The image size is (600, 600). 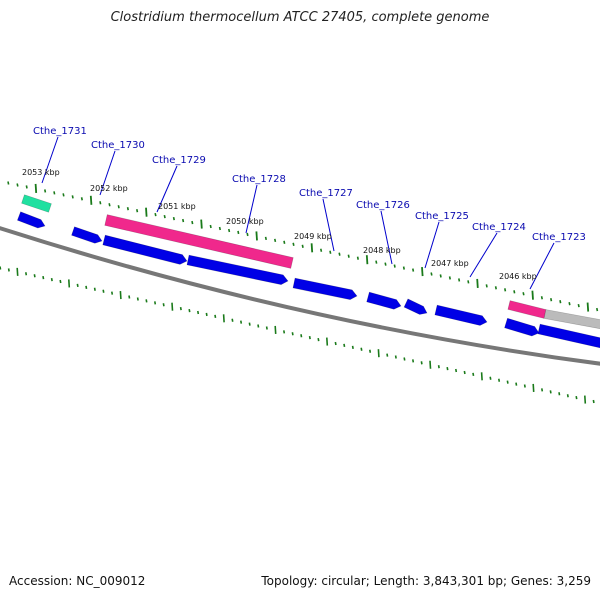 What do you see at coordinates (179, 160) in the screenshot?
I see `gene-label: Cthe_1729` at bounding box center [179, 160].